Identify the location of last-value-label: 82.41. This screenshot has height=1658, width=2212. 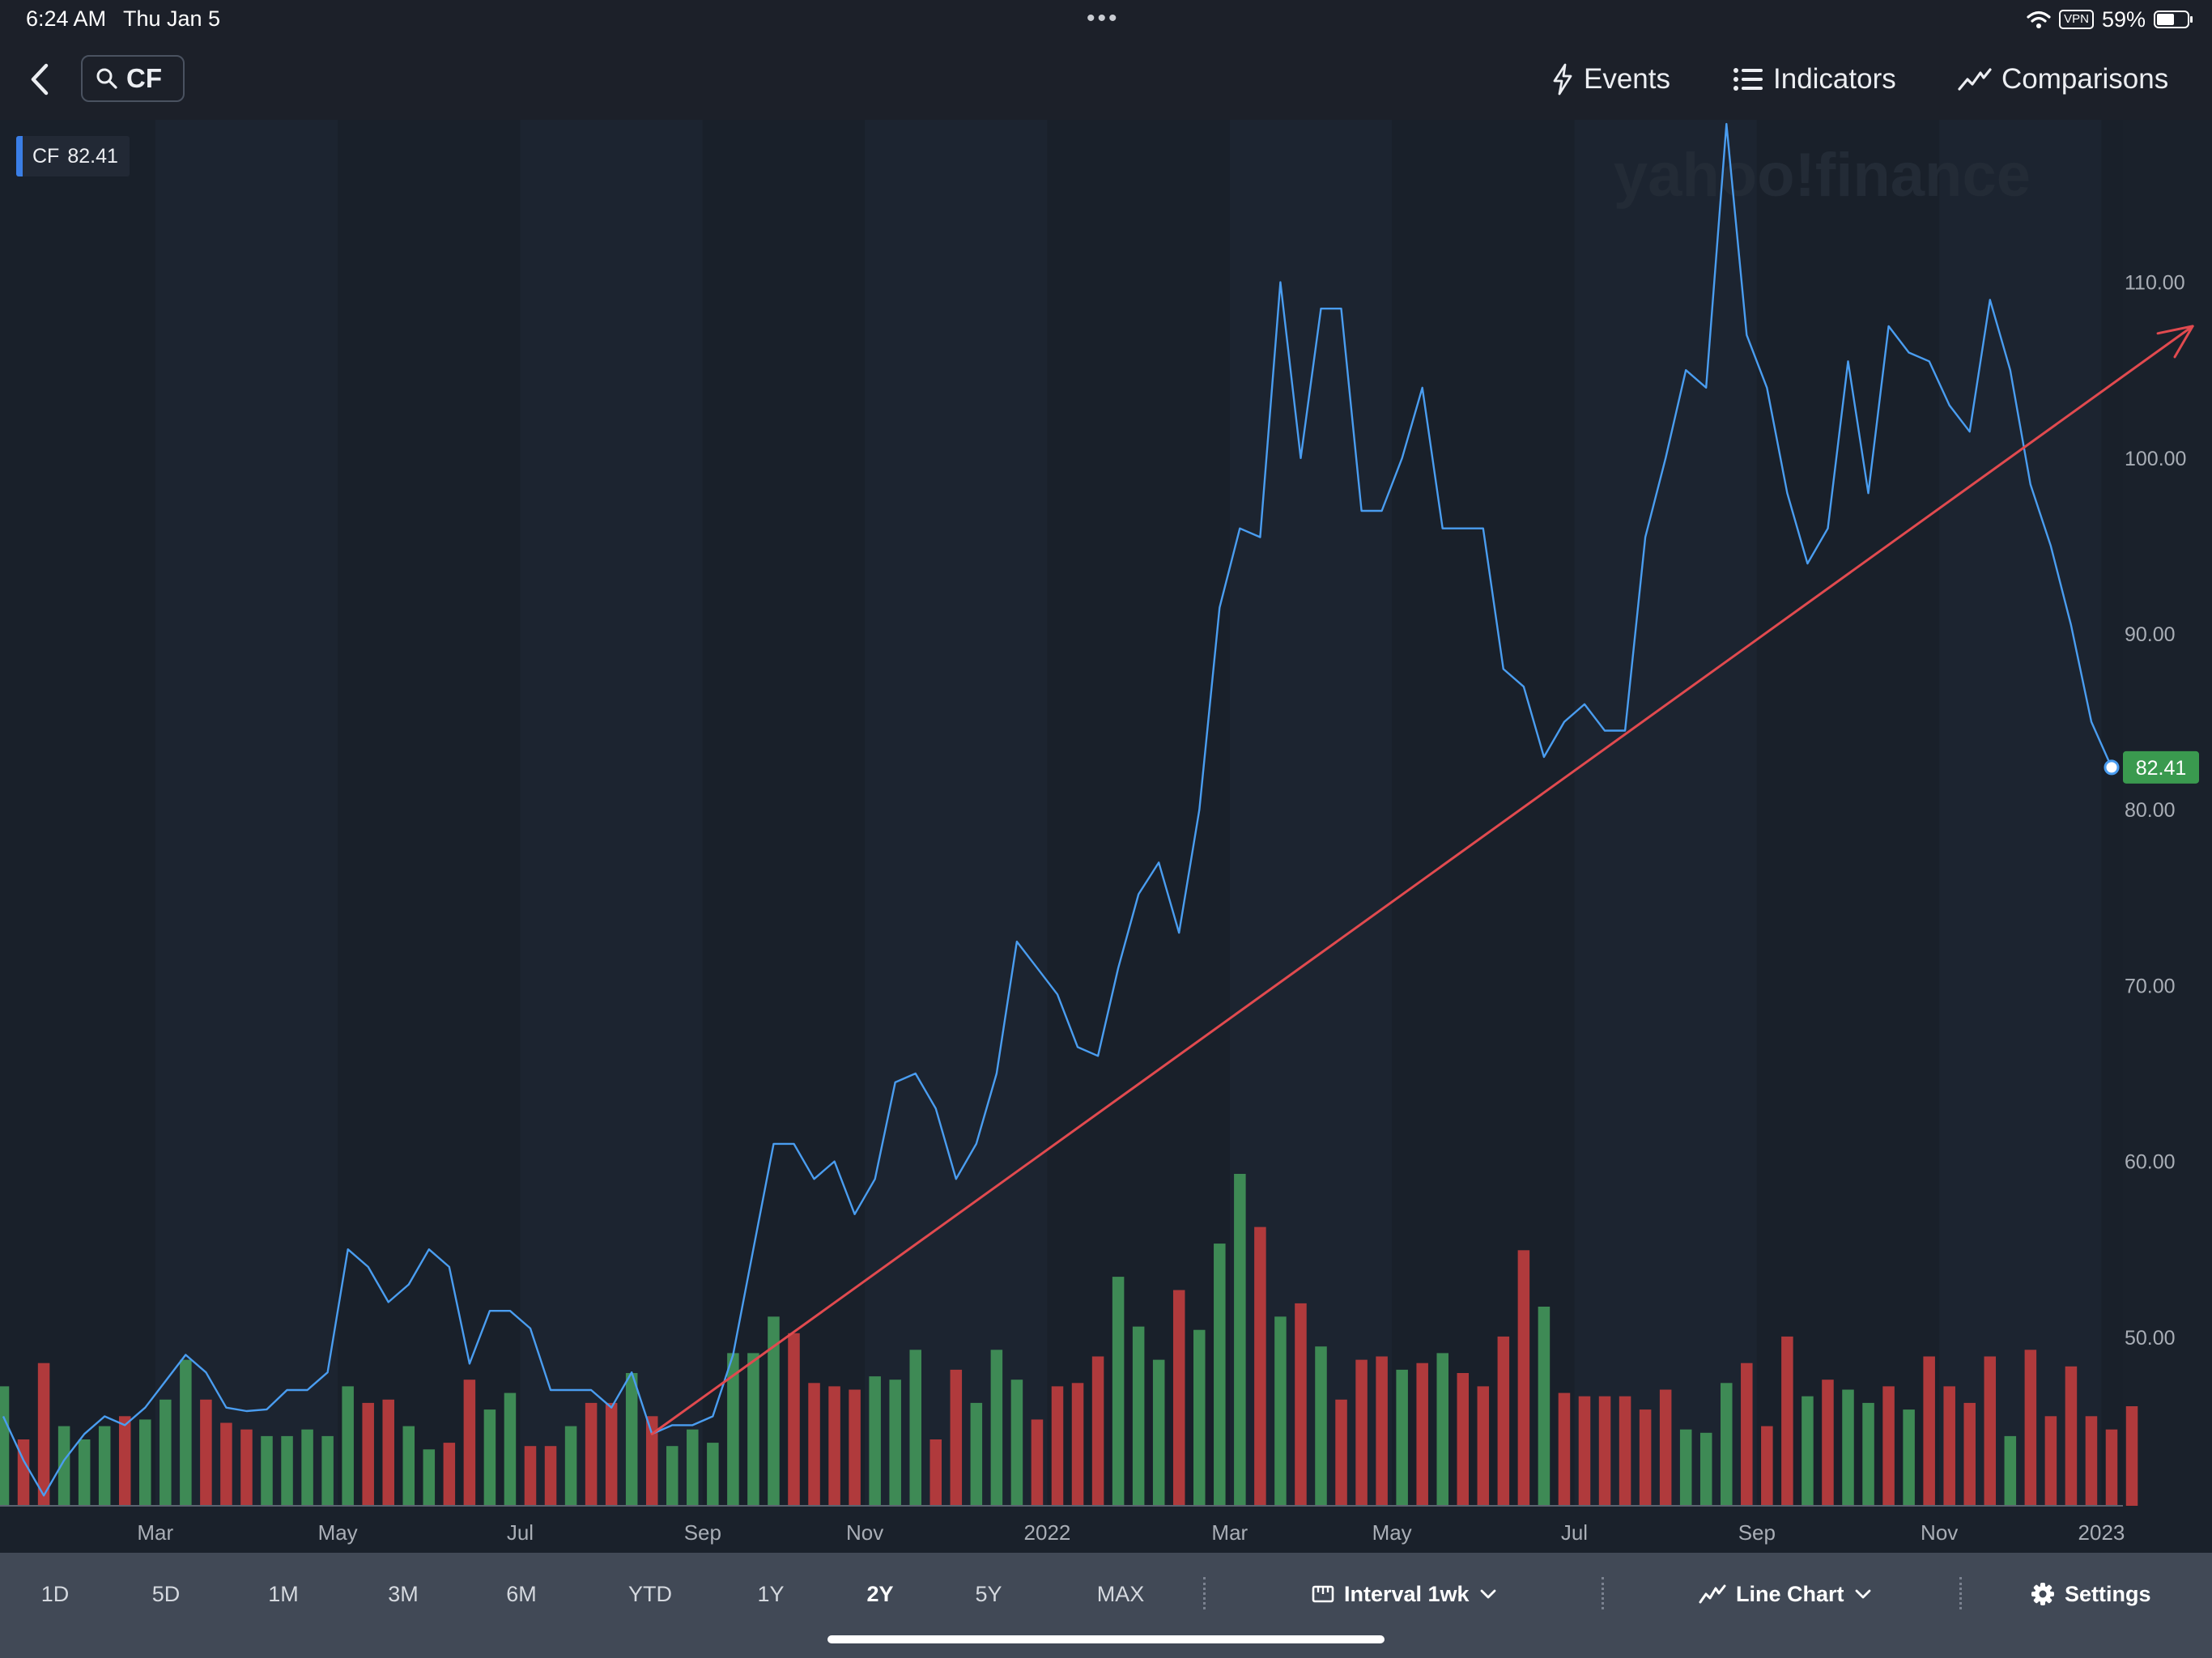
(2162, 768).